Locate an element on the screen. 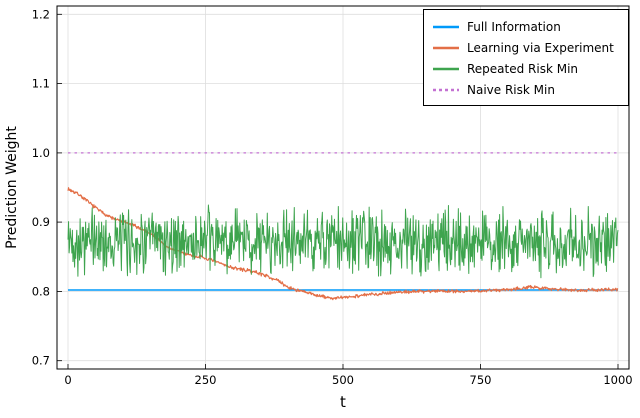  x-tick-label: 250 is located at coordinates (206, 380).